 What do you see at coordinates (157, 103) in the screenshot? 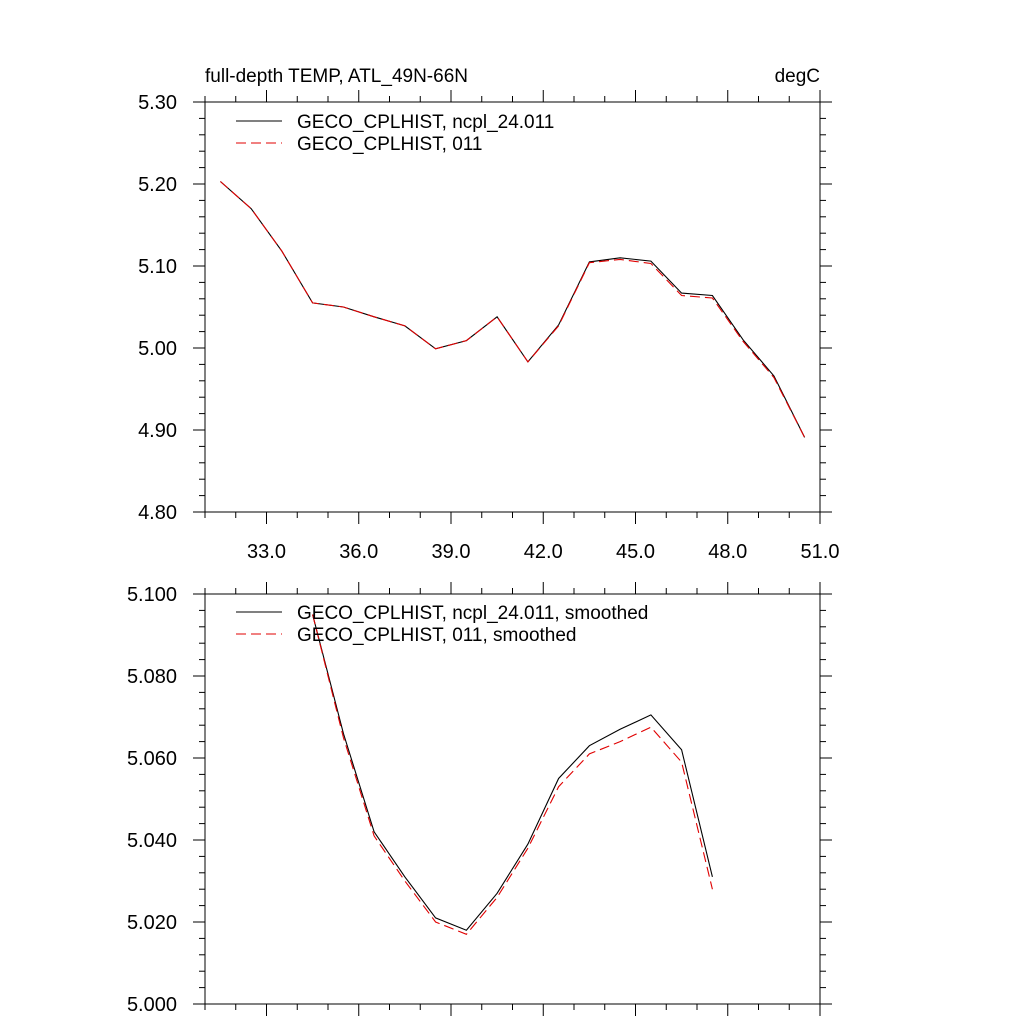
I see `y-tick-label: 5.30` at bounding box center [157, 103].